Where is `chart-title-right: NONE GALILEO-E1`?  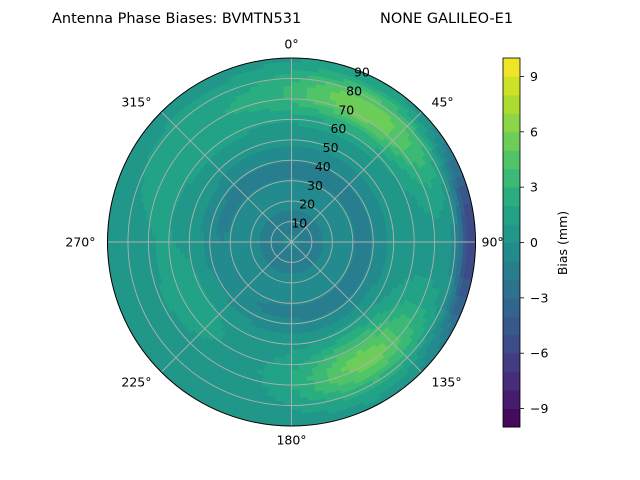 chart-title-right: NONE GALILEO-E1 is located at coordinates (446, 19).